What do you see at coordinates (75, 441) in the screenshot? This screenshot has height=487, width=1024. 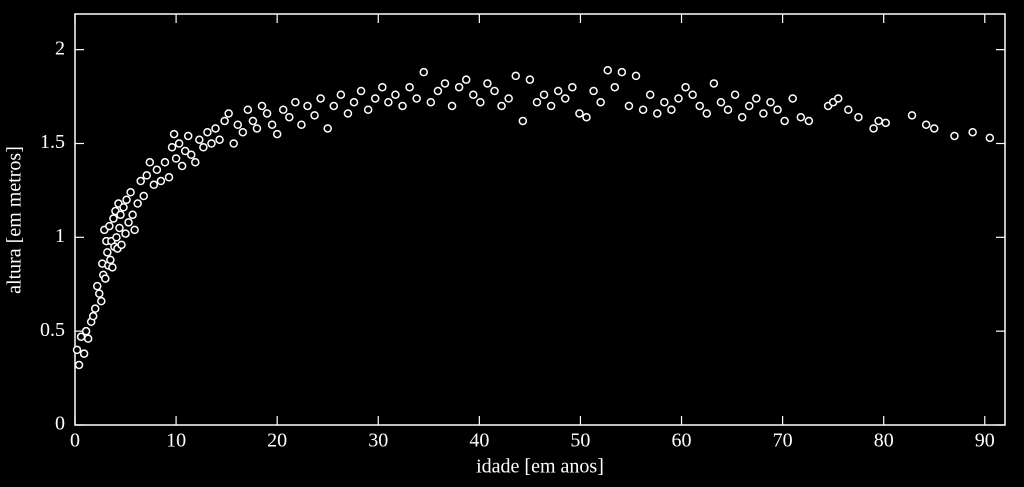 I see `x-tick-label: 0` at bounding box center [75, 441].